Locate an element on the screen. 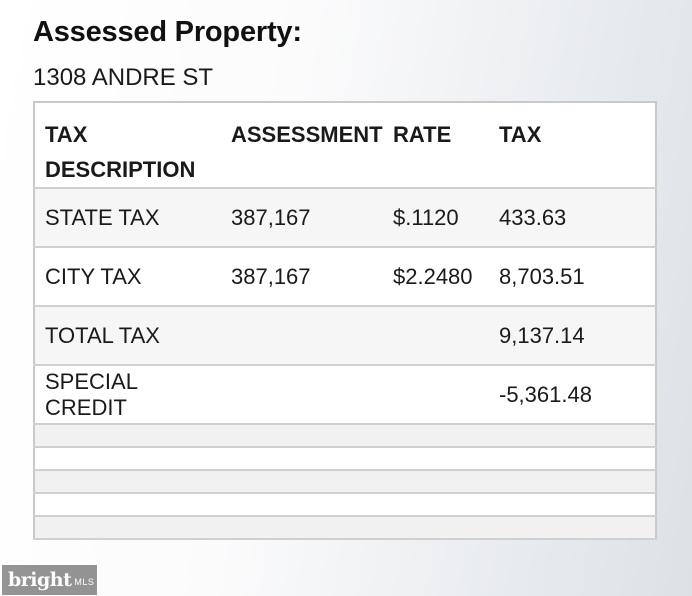 Image resolution: width=692 pixels, height=596 pixels. table-row-special-credit: SPECIAL CREDIT -5,361.48 is located at coordinates (345, 395).